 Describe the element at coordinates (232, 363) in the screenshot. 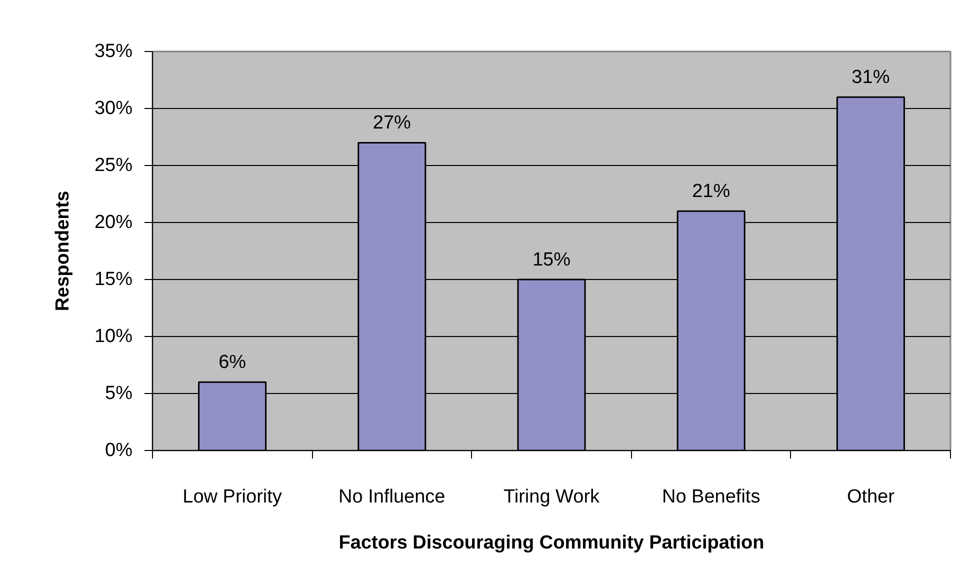

I see `data-label: 6%` at that location.